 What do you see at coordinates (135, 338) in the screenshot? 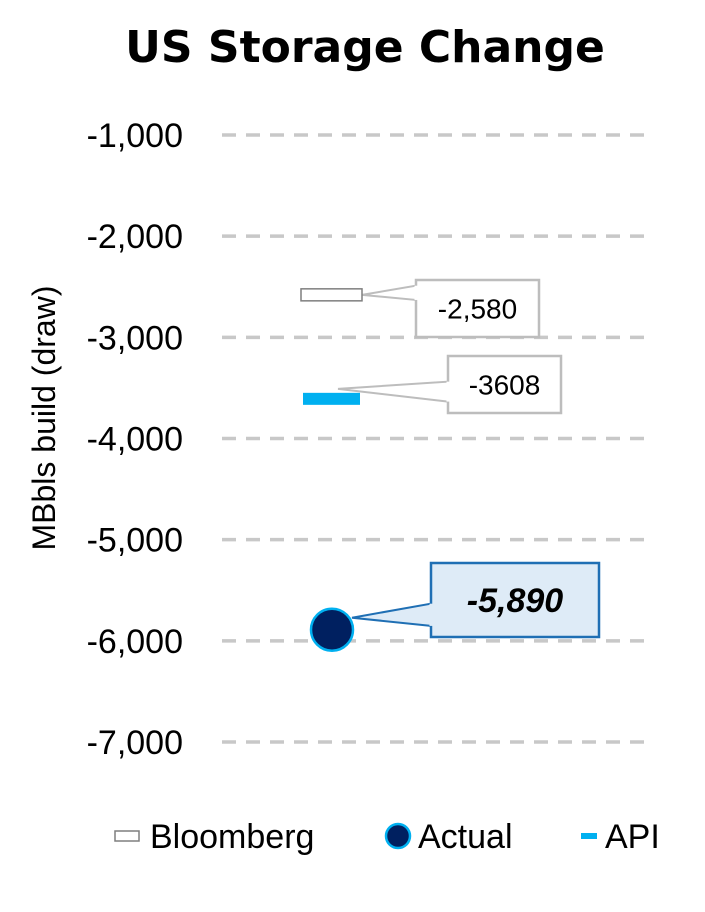
I see `y-tick-label: -3,000` at bounding box center [135, 338].